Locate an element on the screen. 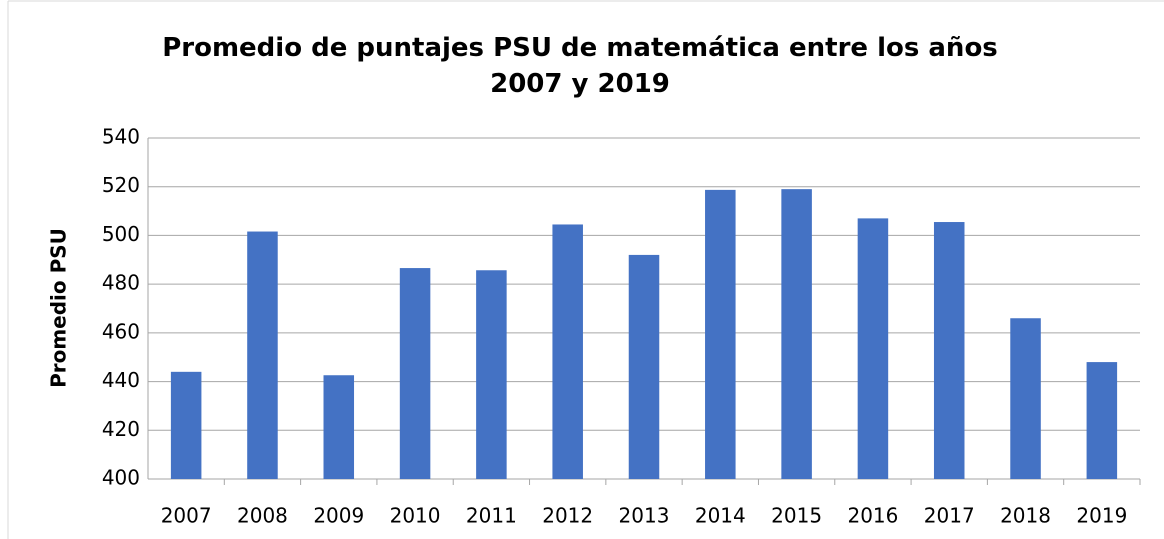 Image resolution: width=1164 pixels, height=539 pixels. x-tick-label: 2011 is located at coordinates (491, 516).